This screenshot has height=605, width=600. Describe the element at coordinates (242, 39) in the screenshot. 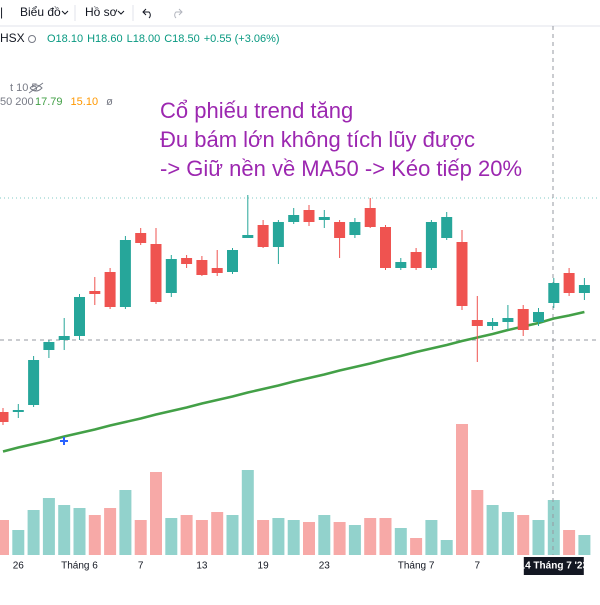

I see `ohlc-value: +0.55 (+3.06%)` at that location.